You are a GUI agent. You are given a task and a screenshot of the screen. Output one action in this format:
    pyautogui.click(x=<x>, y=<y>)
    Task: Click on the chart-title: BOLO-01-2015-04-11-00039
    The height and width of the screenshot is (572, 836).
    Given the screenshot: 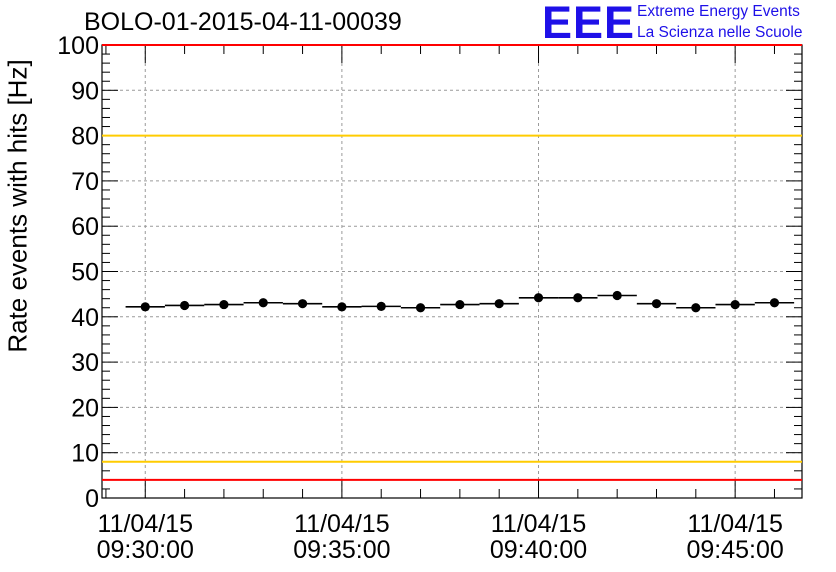 What is the action you would take?
    pyautogui.click(x=243, y=22)
    